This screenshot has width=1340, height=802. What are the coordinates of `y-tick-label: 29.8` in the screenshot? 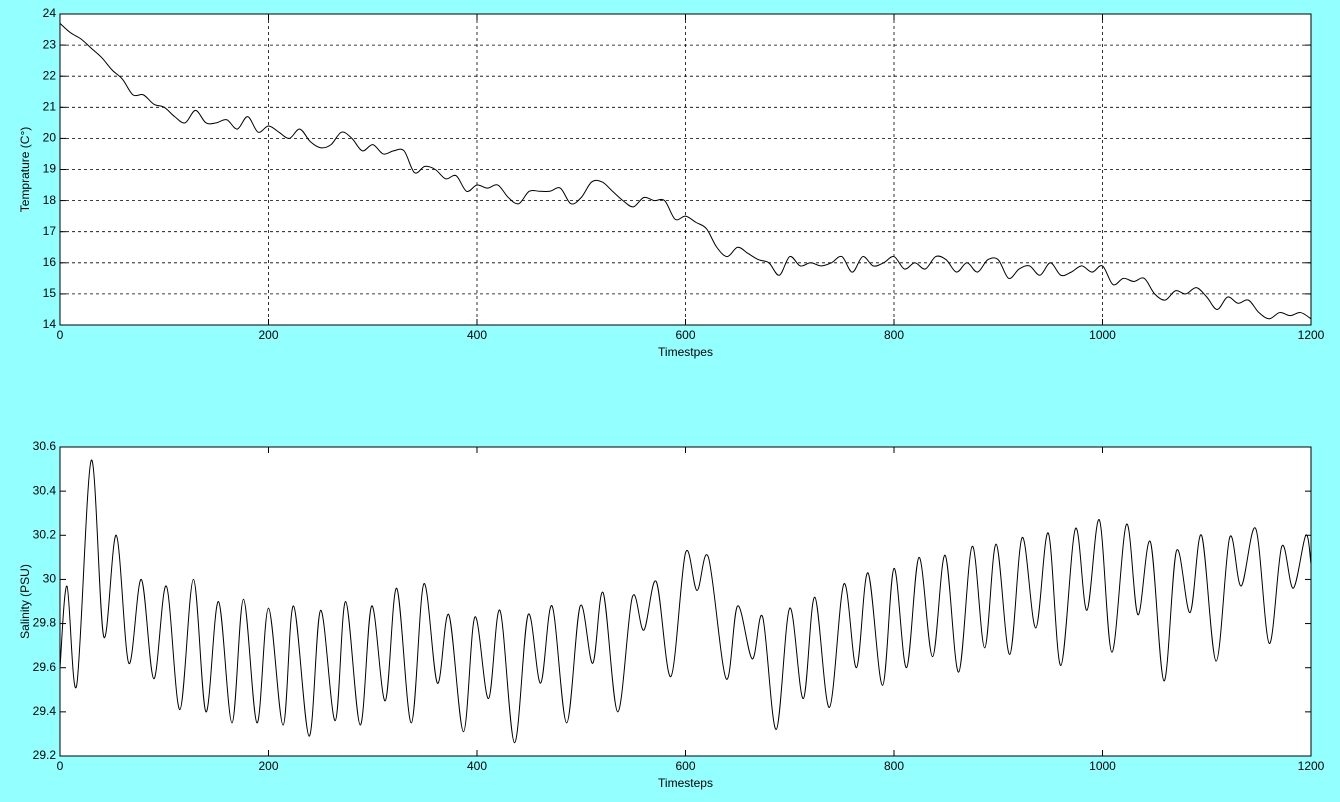 It's located at (45, 623).